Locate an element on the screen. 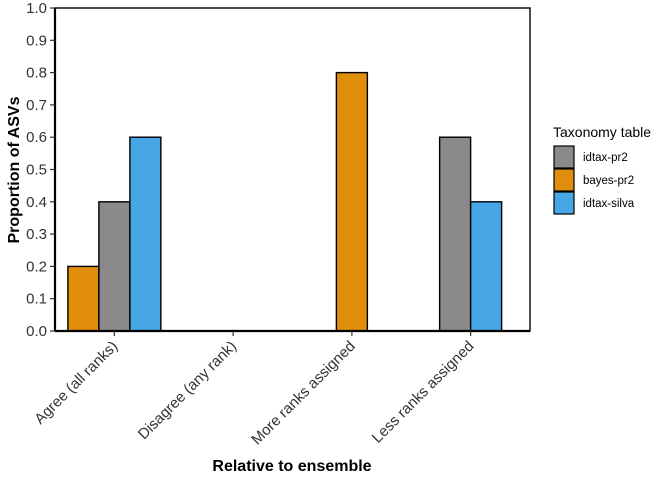 The image size is (672, 480). y-tick-label: 0.0 is located at coordinates (36, 331).